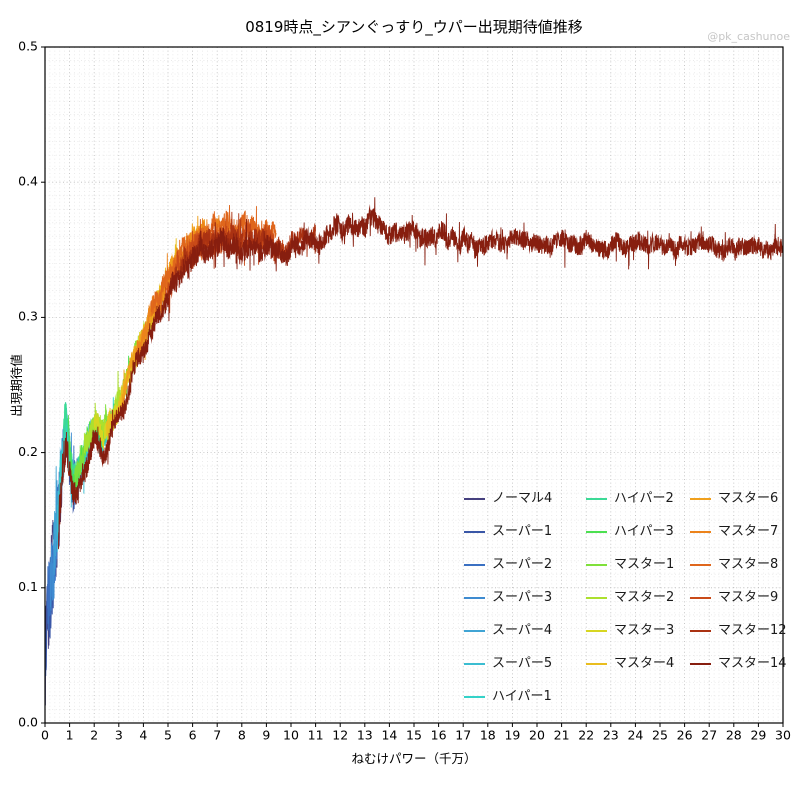 This screenshot has width=800, height=800. What do you see at coordinates (748, 36) in the screenshot?
I see `watermark-credit: @pk_cashunoe` at bounding box center [748, 36].